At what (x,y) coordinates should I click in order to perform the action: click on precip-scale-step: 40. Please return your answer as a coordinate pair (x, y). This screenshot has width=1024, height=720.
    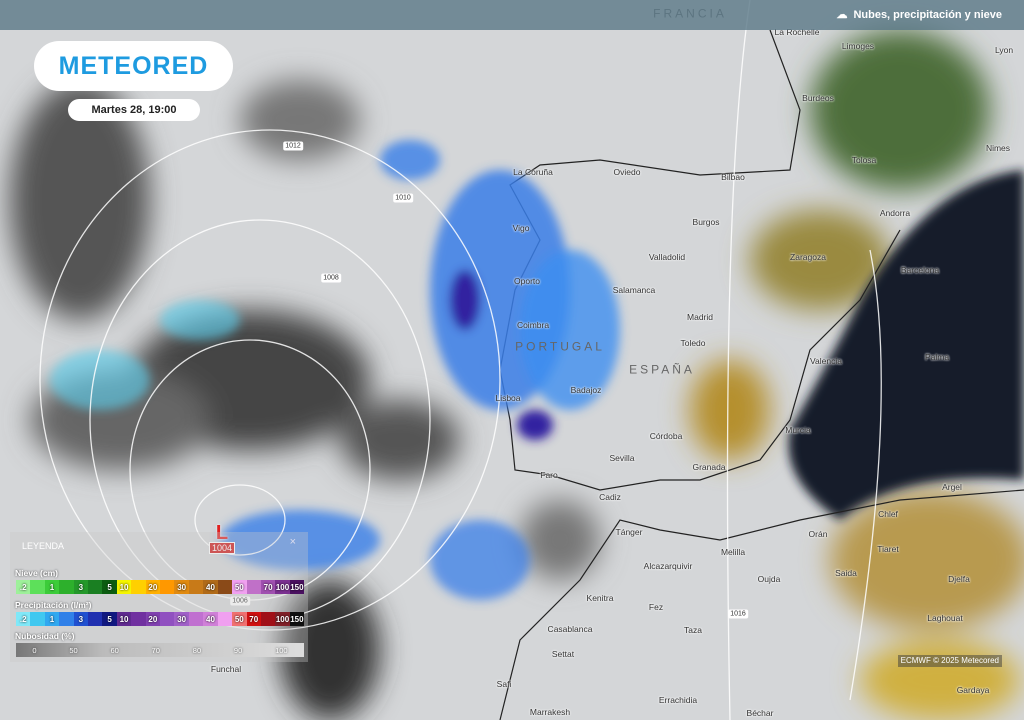
    Looking at the image, I should click on (210, 619).